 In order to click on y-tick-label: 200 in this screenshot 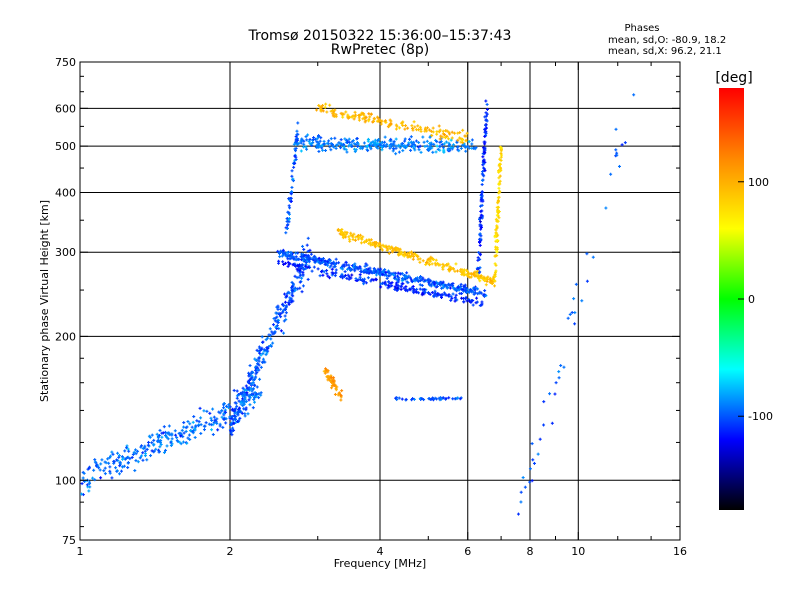, I will do `click(65, 336)`.